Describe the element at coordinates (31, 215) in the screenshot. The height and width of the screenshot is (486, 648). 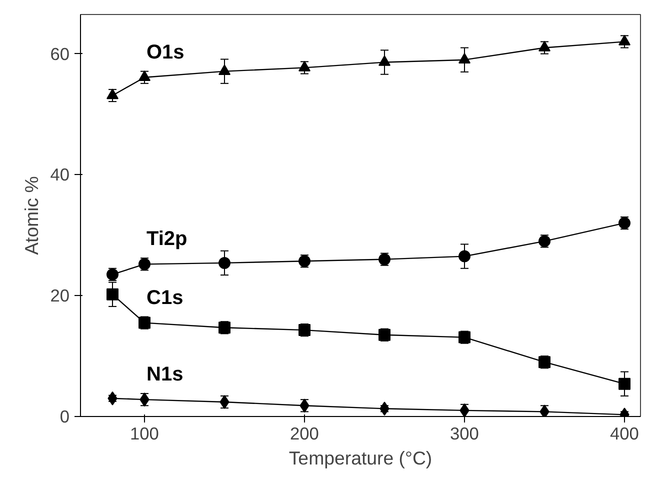
I see `y-axis-title: Atomic %` at that location.